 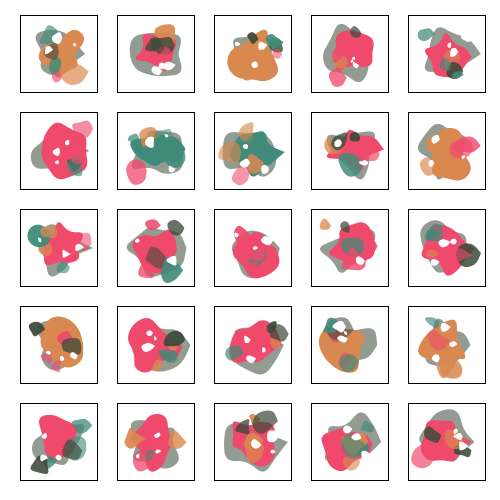 I want to click on image-tile-r2-c3, so click(x=253, y=151).